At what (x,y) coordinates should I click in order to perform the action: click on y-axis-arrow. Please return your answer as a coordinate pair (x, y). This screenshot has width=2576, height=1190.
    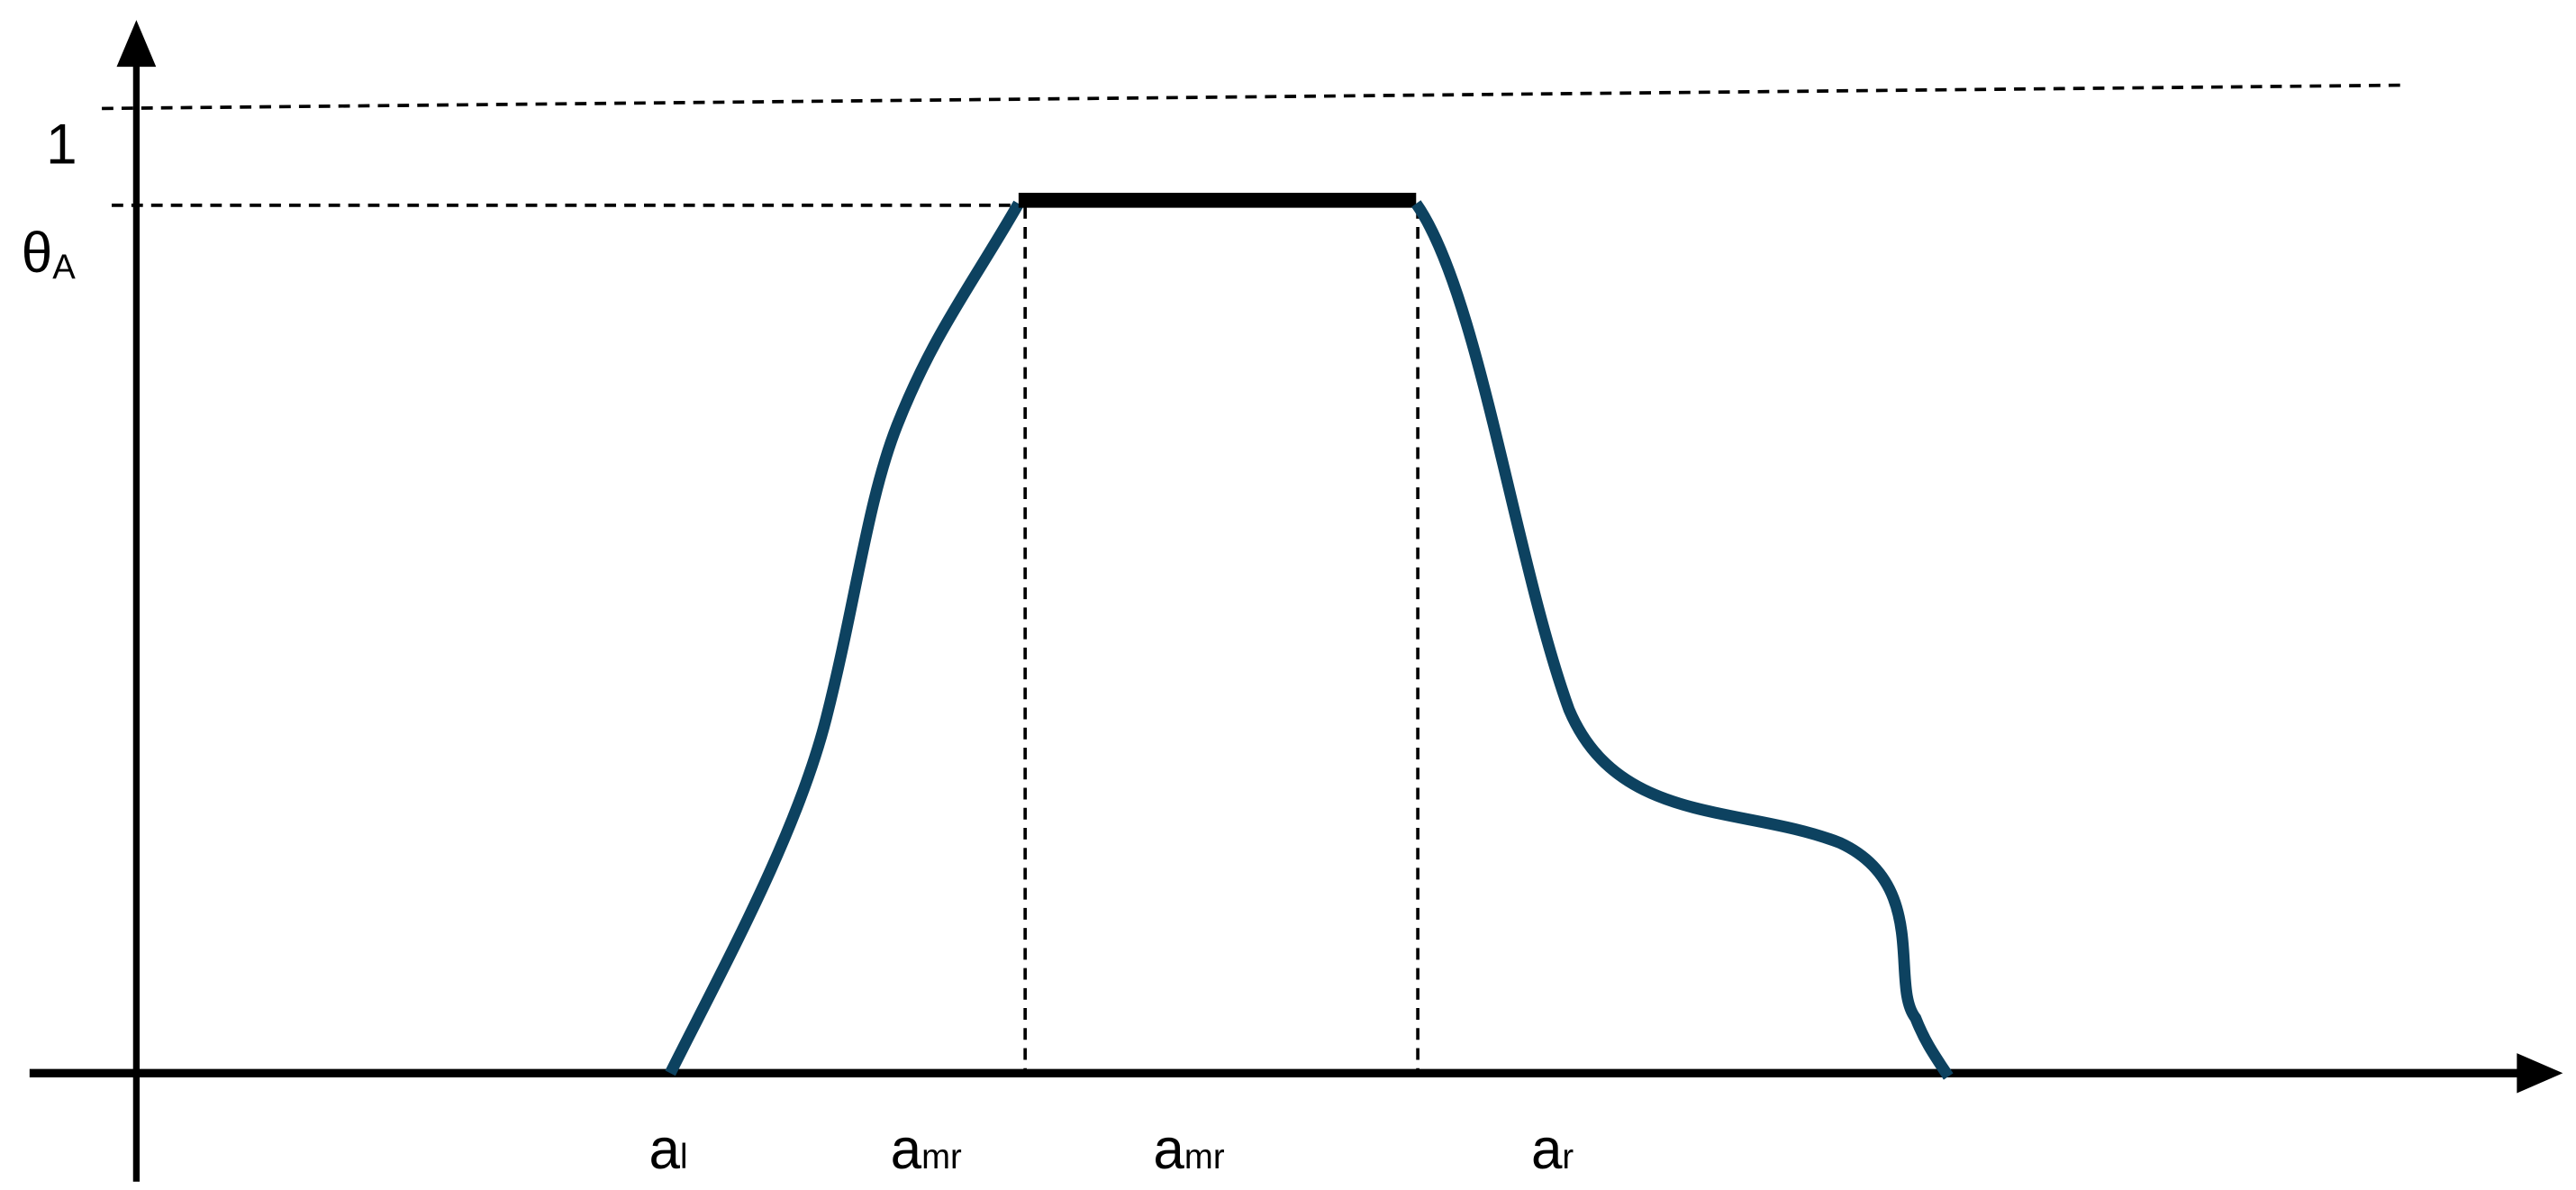
    Looking at the image, I should click on (136, 44).